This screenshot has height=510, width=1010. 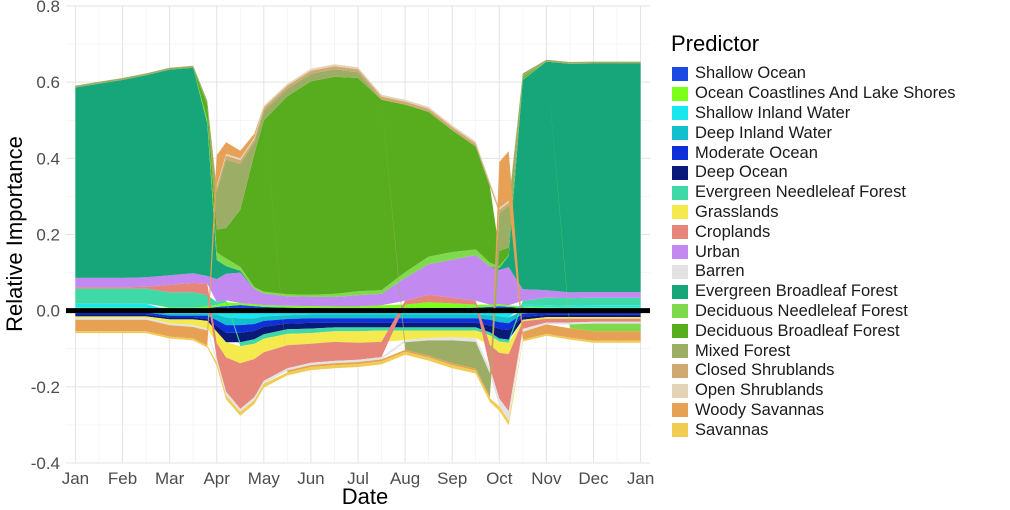 I want to click on y-tick-label: -0.2, so click(x=45, y=387).